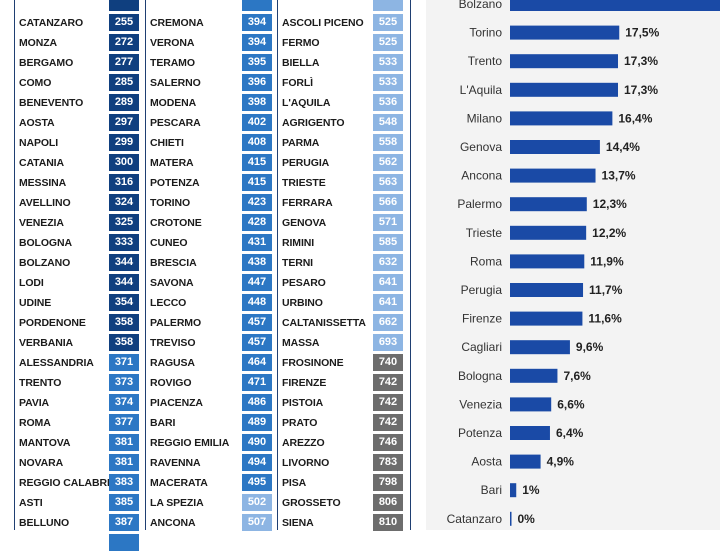 The height and width of the screenshot is (553, 720). What do you see at coordinates (388, 5) in the screenshot?
I see `value-cell` at bounding box center [388, 5].